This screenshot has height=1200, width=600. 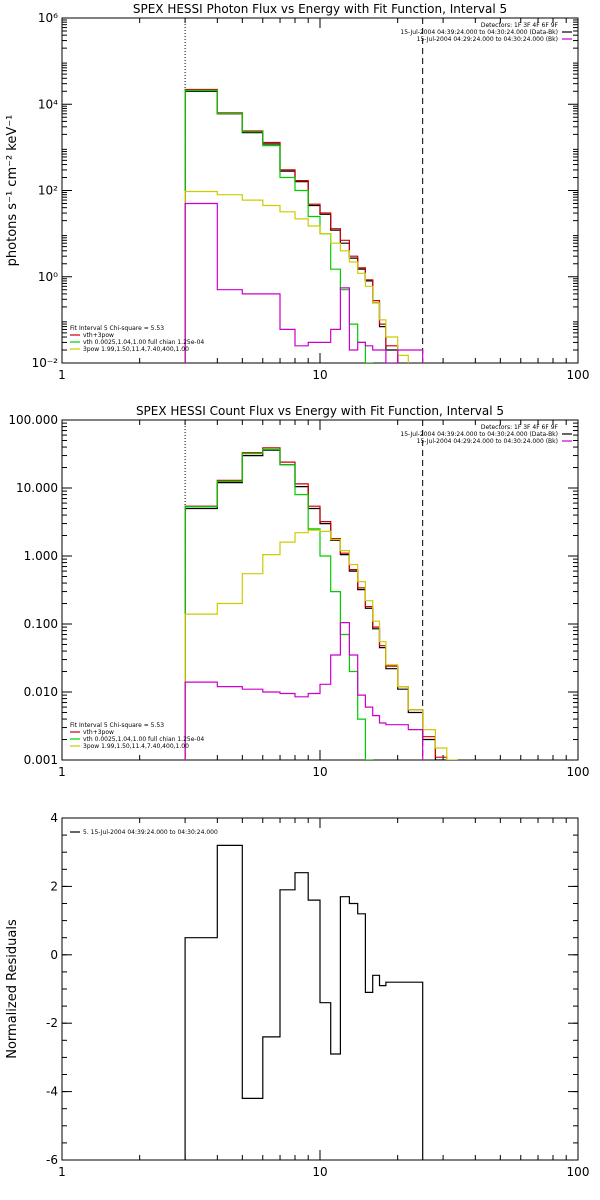 I want to click on y-tick-label: -2, so click(x=52, y=1023).